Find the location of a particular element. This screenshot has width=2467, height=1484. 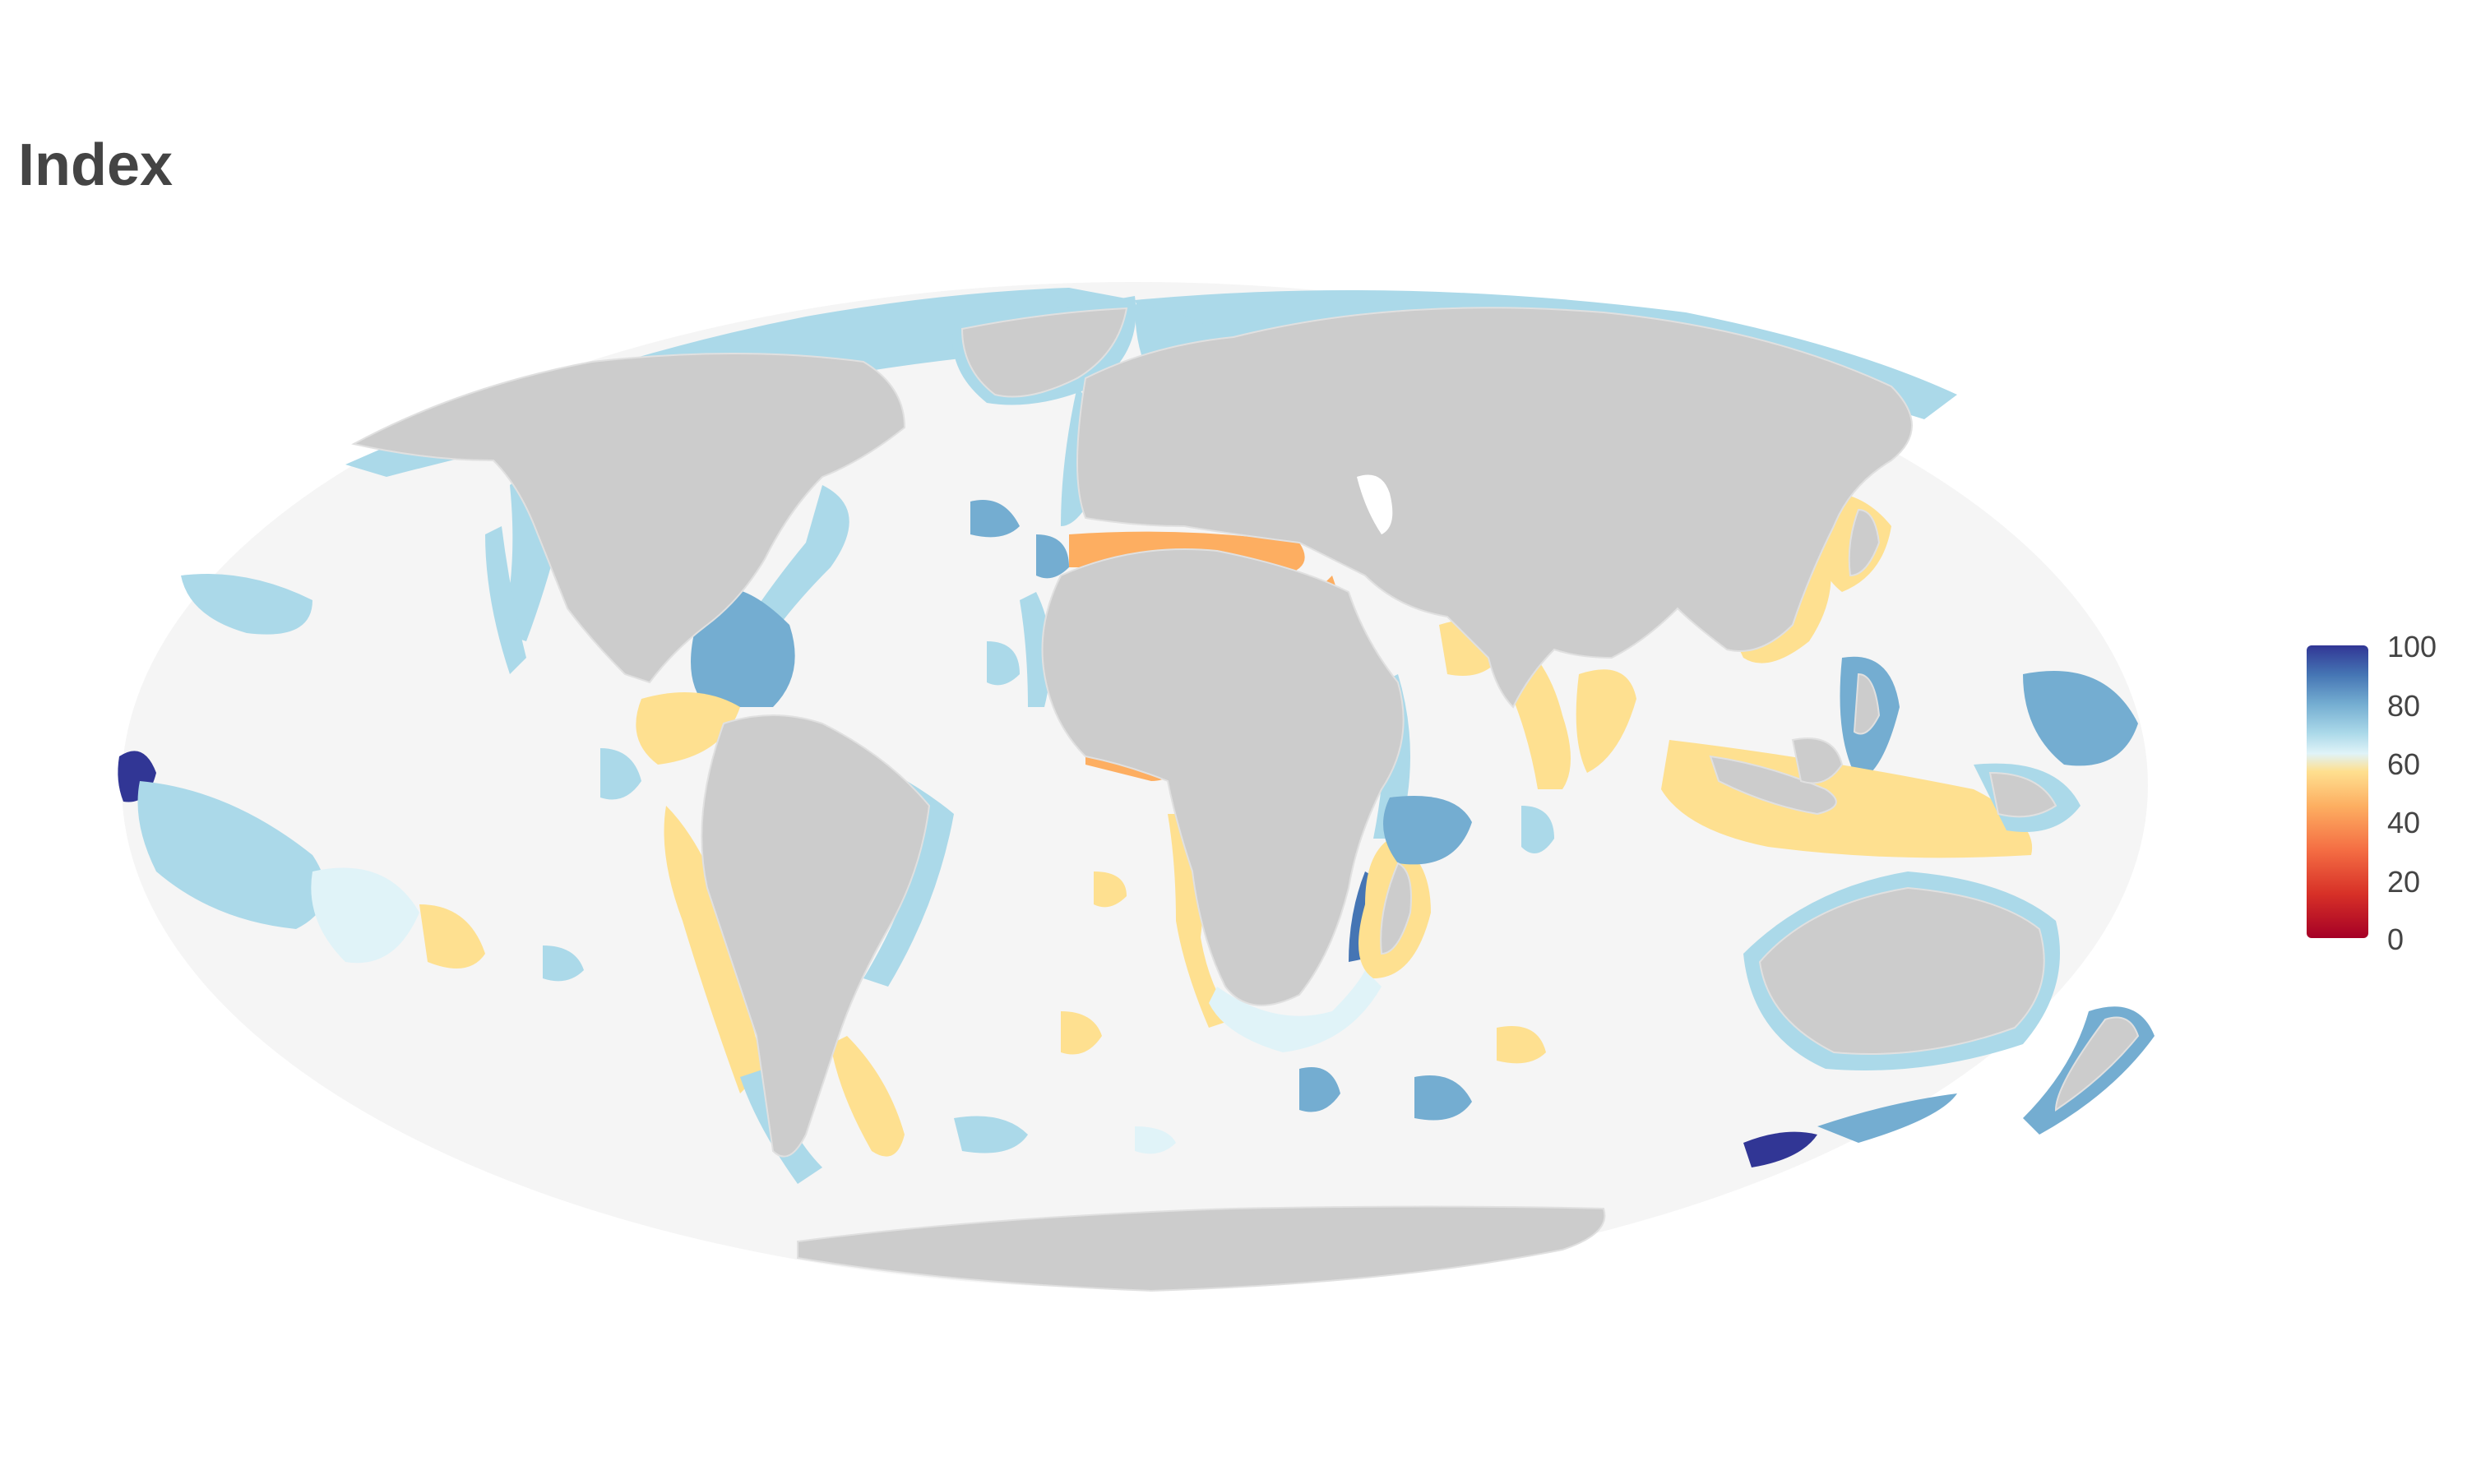

region-auckland-islands is located at coordinates (1780, 1149).